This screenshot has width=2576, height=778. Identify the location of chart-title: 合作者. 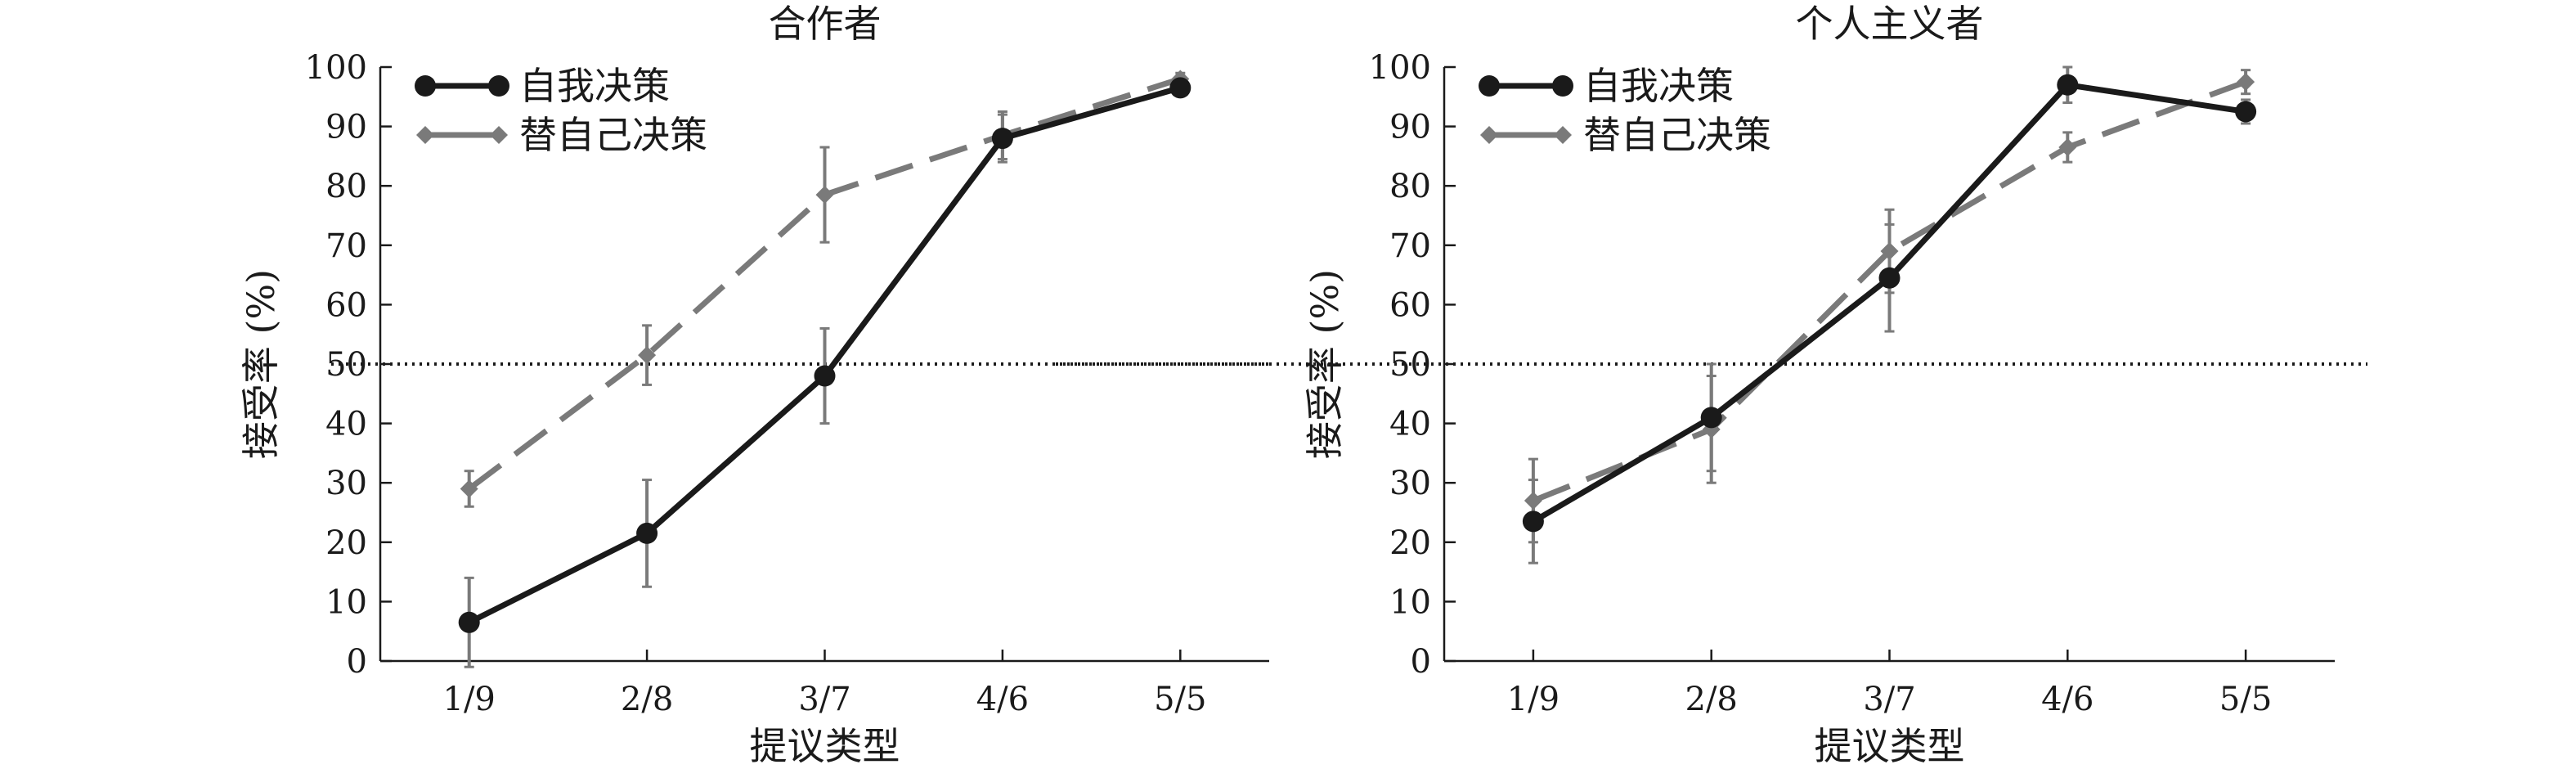
(825, 24).